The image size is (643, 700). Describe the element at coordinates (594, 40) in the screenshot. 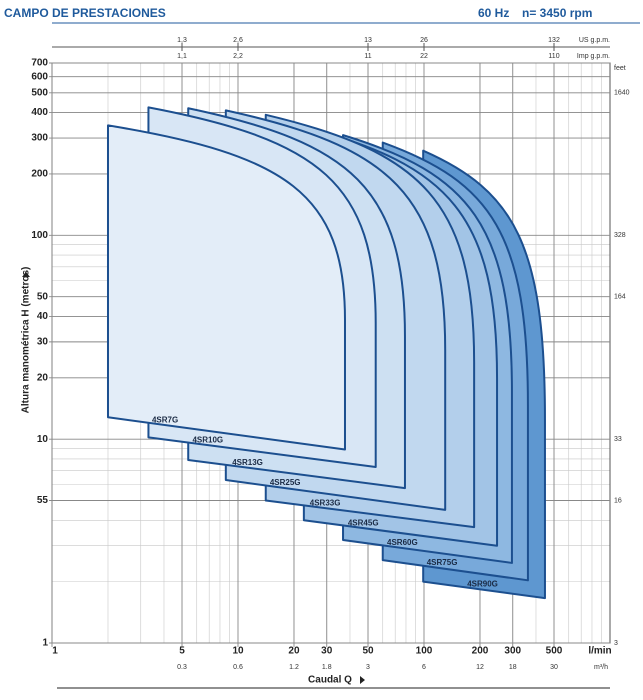

I see `secondary-unit: US g.p.m.` at that location.